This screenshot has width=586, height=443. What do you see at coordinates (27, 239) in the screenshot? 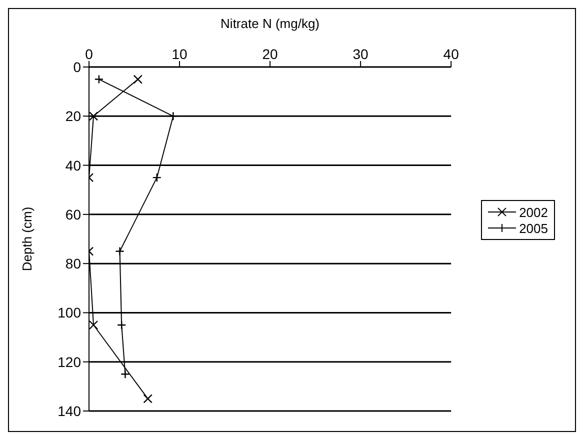
I see `y-axis-title: Depth (cm)` at bounding box center [27, 239].